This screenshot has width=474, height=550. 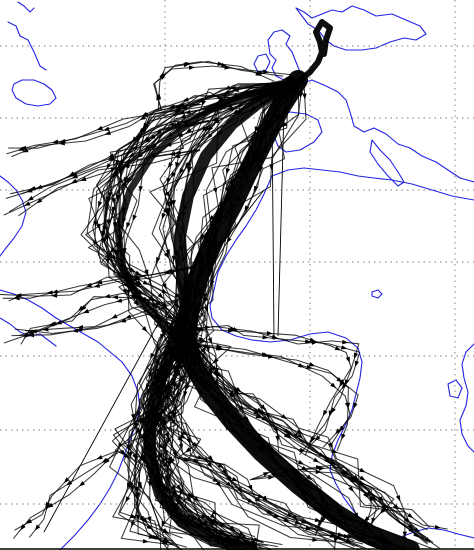 I want to click on coastline-iceland, so click(x=34, y=93).